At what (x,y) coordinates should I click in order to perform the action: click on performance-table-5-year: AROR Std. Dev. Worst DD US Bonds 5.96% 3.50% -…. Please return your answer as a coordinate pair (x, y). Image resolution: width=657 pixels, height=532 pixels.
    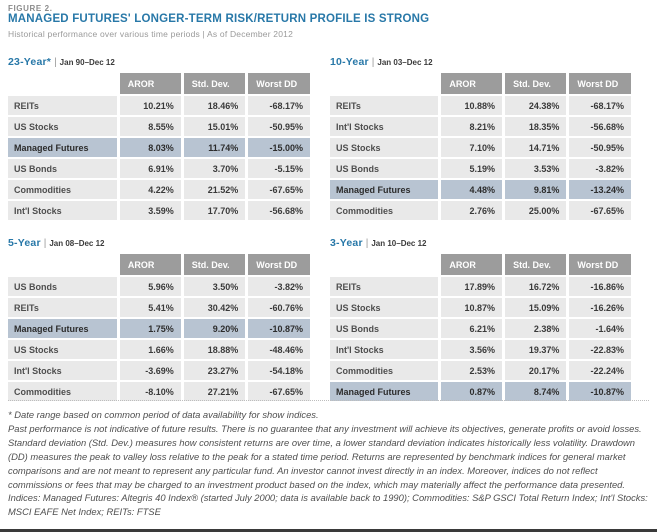
    Looking at the image, I should click on (159, 327).